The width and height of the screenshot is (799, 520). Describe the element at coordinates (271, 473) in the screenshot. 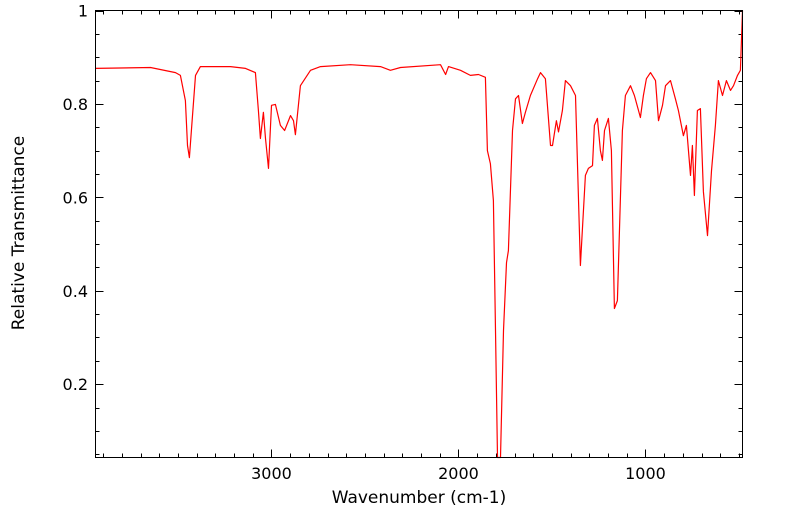

I see `x-tick-label: 3000` at that location.